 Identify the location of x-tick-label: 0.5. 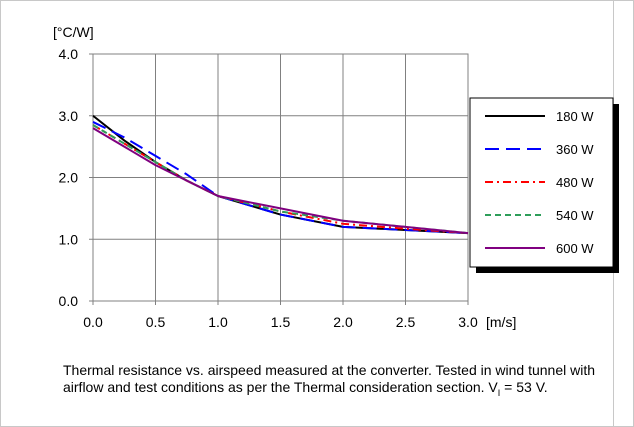
(156, 322).